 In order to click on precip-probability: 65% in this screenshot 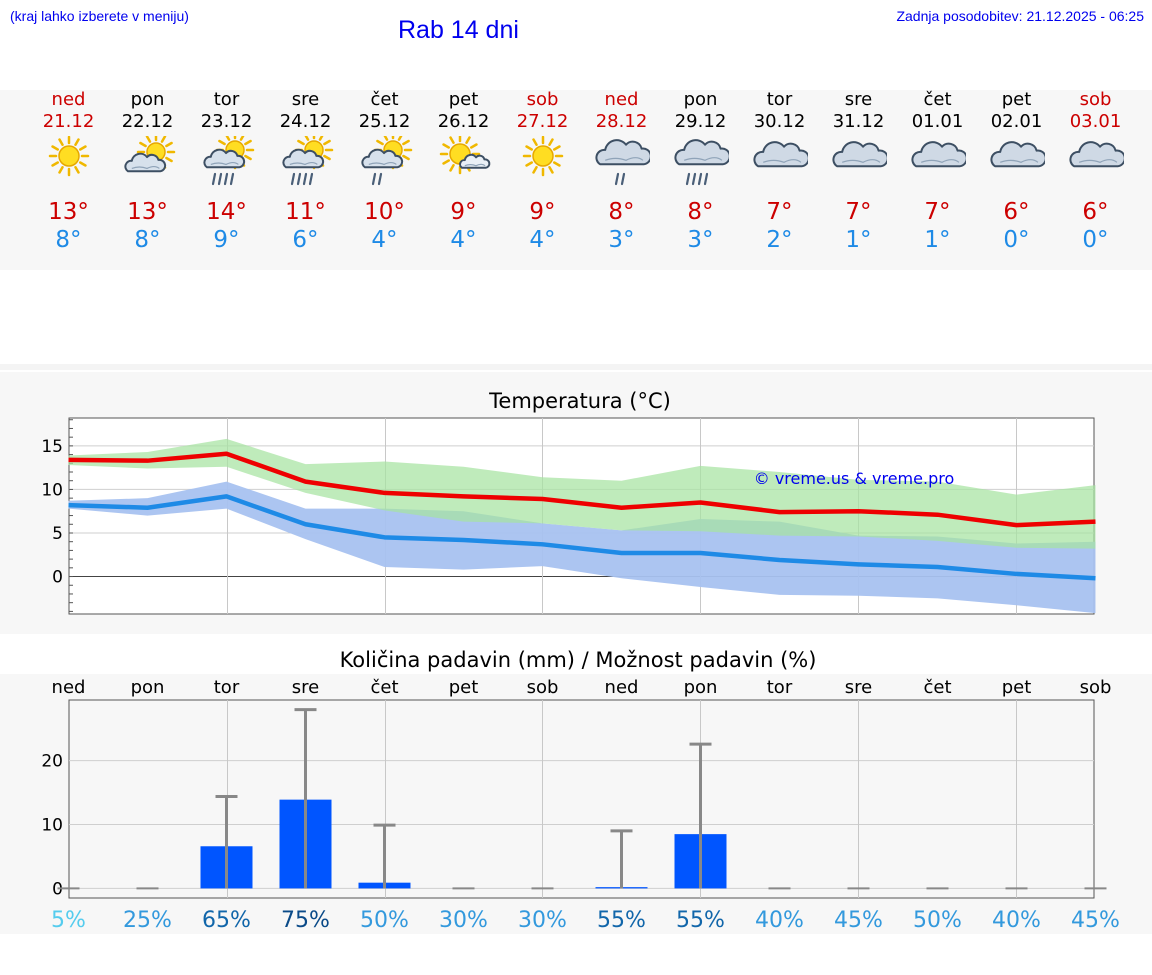, I will do `click(226, 920)`.